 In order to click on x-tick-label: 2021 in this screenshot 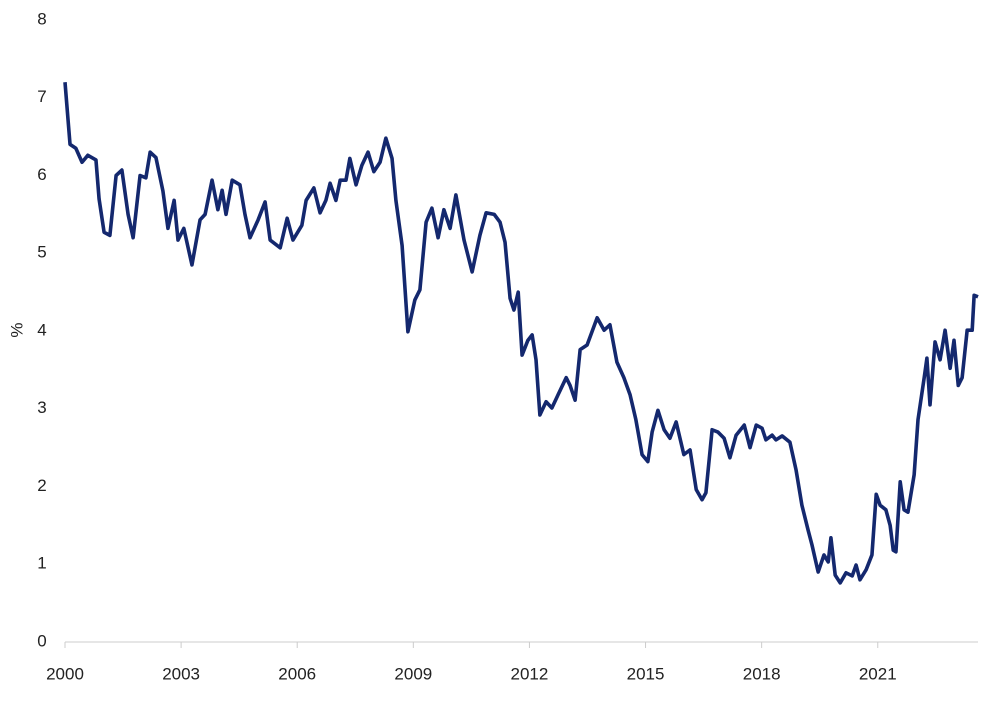, I will do `click(878, 673)`.